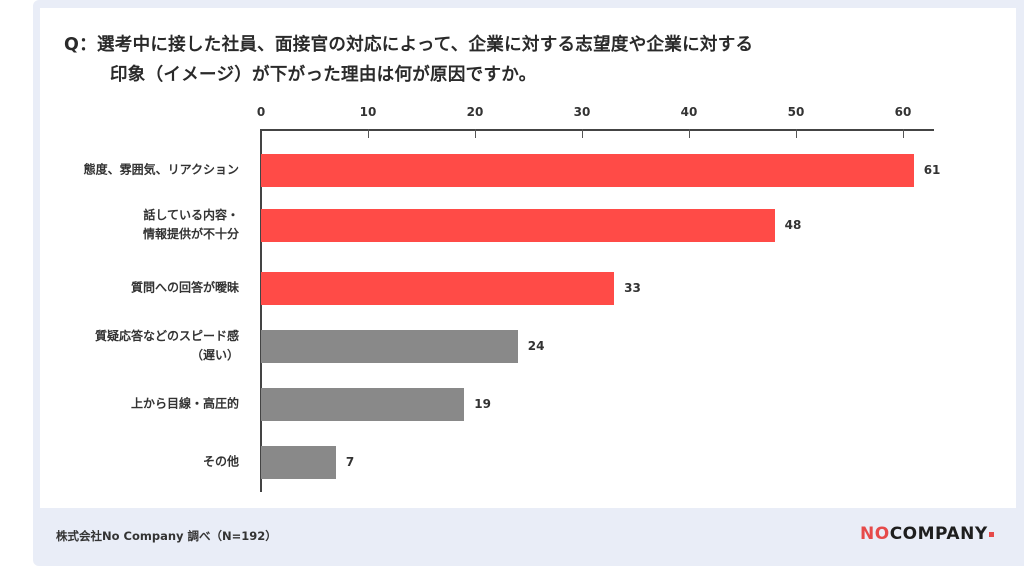  I want to click on x-tick-label: 0, so click(261, 112).